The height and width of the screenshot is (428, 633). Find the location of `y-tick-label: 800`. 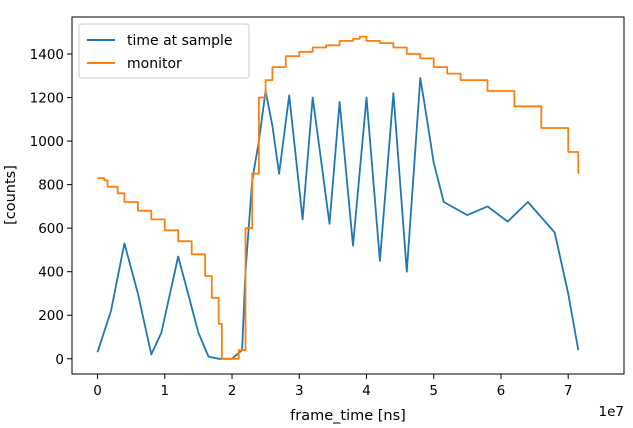

y-tick-label: 800 is located at coordinates (51, 186).